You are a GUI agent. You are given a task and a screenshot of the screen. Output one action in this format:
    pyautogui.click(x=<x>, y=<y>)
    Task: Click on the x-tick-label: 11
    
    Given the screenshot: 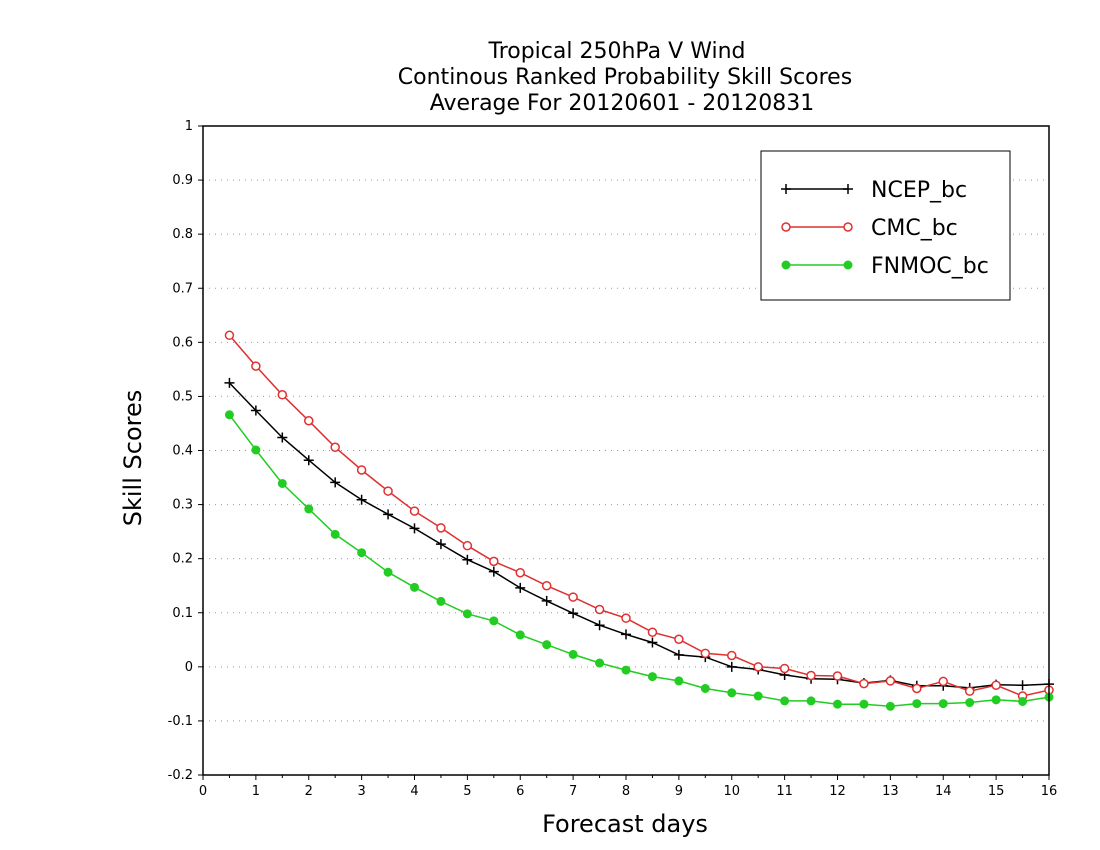 What is the action you would take?
    pyautogui.click(x=784, y=791)
    